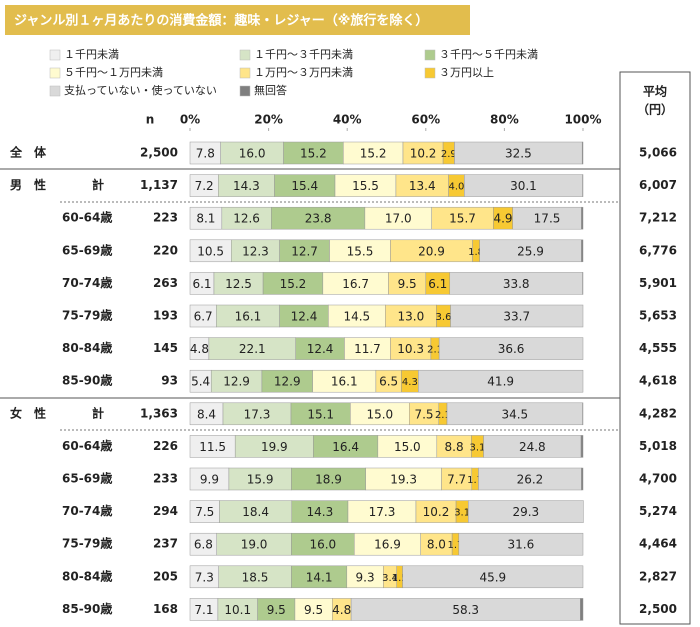 This screenshot has height=627, width=700. Describe the element at coordinates (410, 349) in the screenshot. I see `data-label: 10.3` at that location.